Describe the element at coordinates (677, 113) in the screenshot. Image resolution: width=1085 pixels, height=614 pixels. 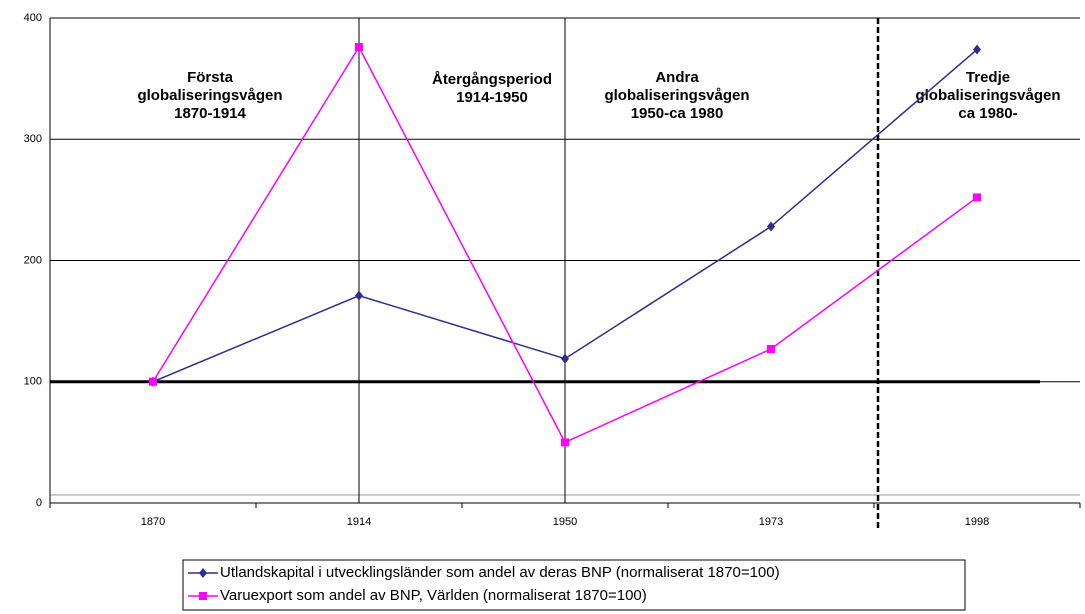
I see `era-label: 1950-ca 1980` at that location.